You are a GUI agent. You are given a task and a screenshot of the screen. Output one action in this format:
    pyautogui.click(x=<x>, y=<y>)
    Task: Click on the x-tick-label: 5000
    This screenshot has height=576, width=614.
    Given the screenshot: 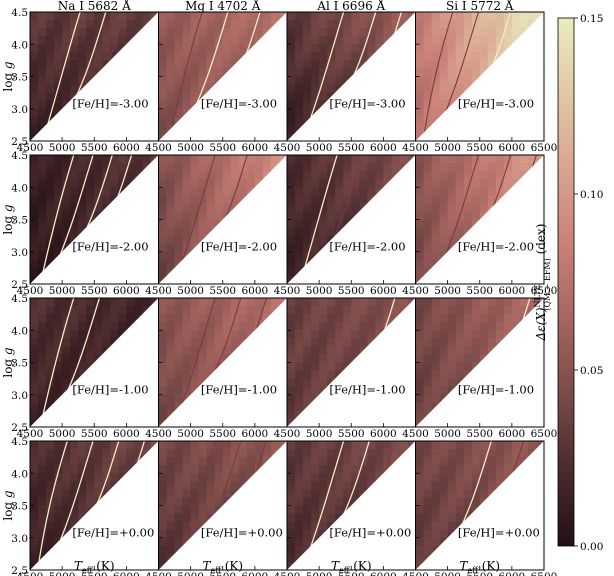 What is the action you would take?
    pyautogui.click(x=447, y=434)
    